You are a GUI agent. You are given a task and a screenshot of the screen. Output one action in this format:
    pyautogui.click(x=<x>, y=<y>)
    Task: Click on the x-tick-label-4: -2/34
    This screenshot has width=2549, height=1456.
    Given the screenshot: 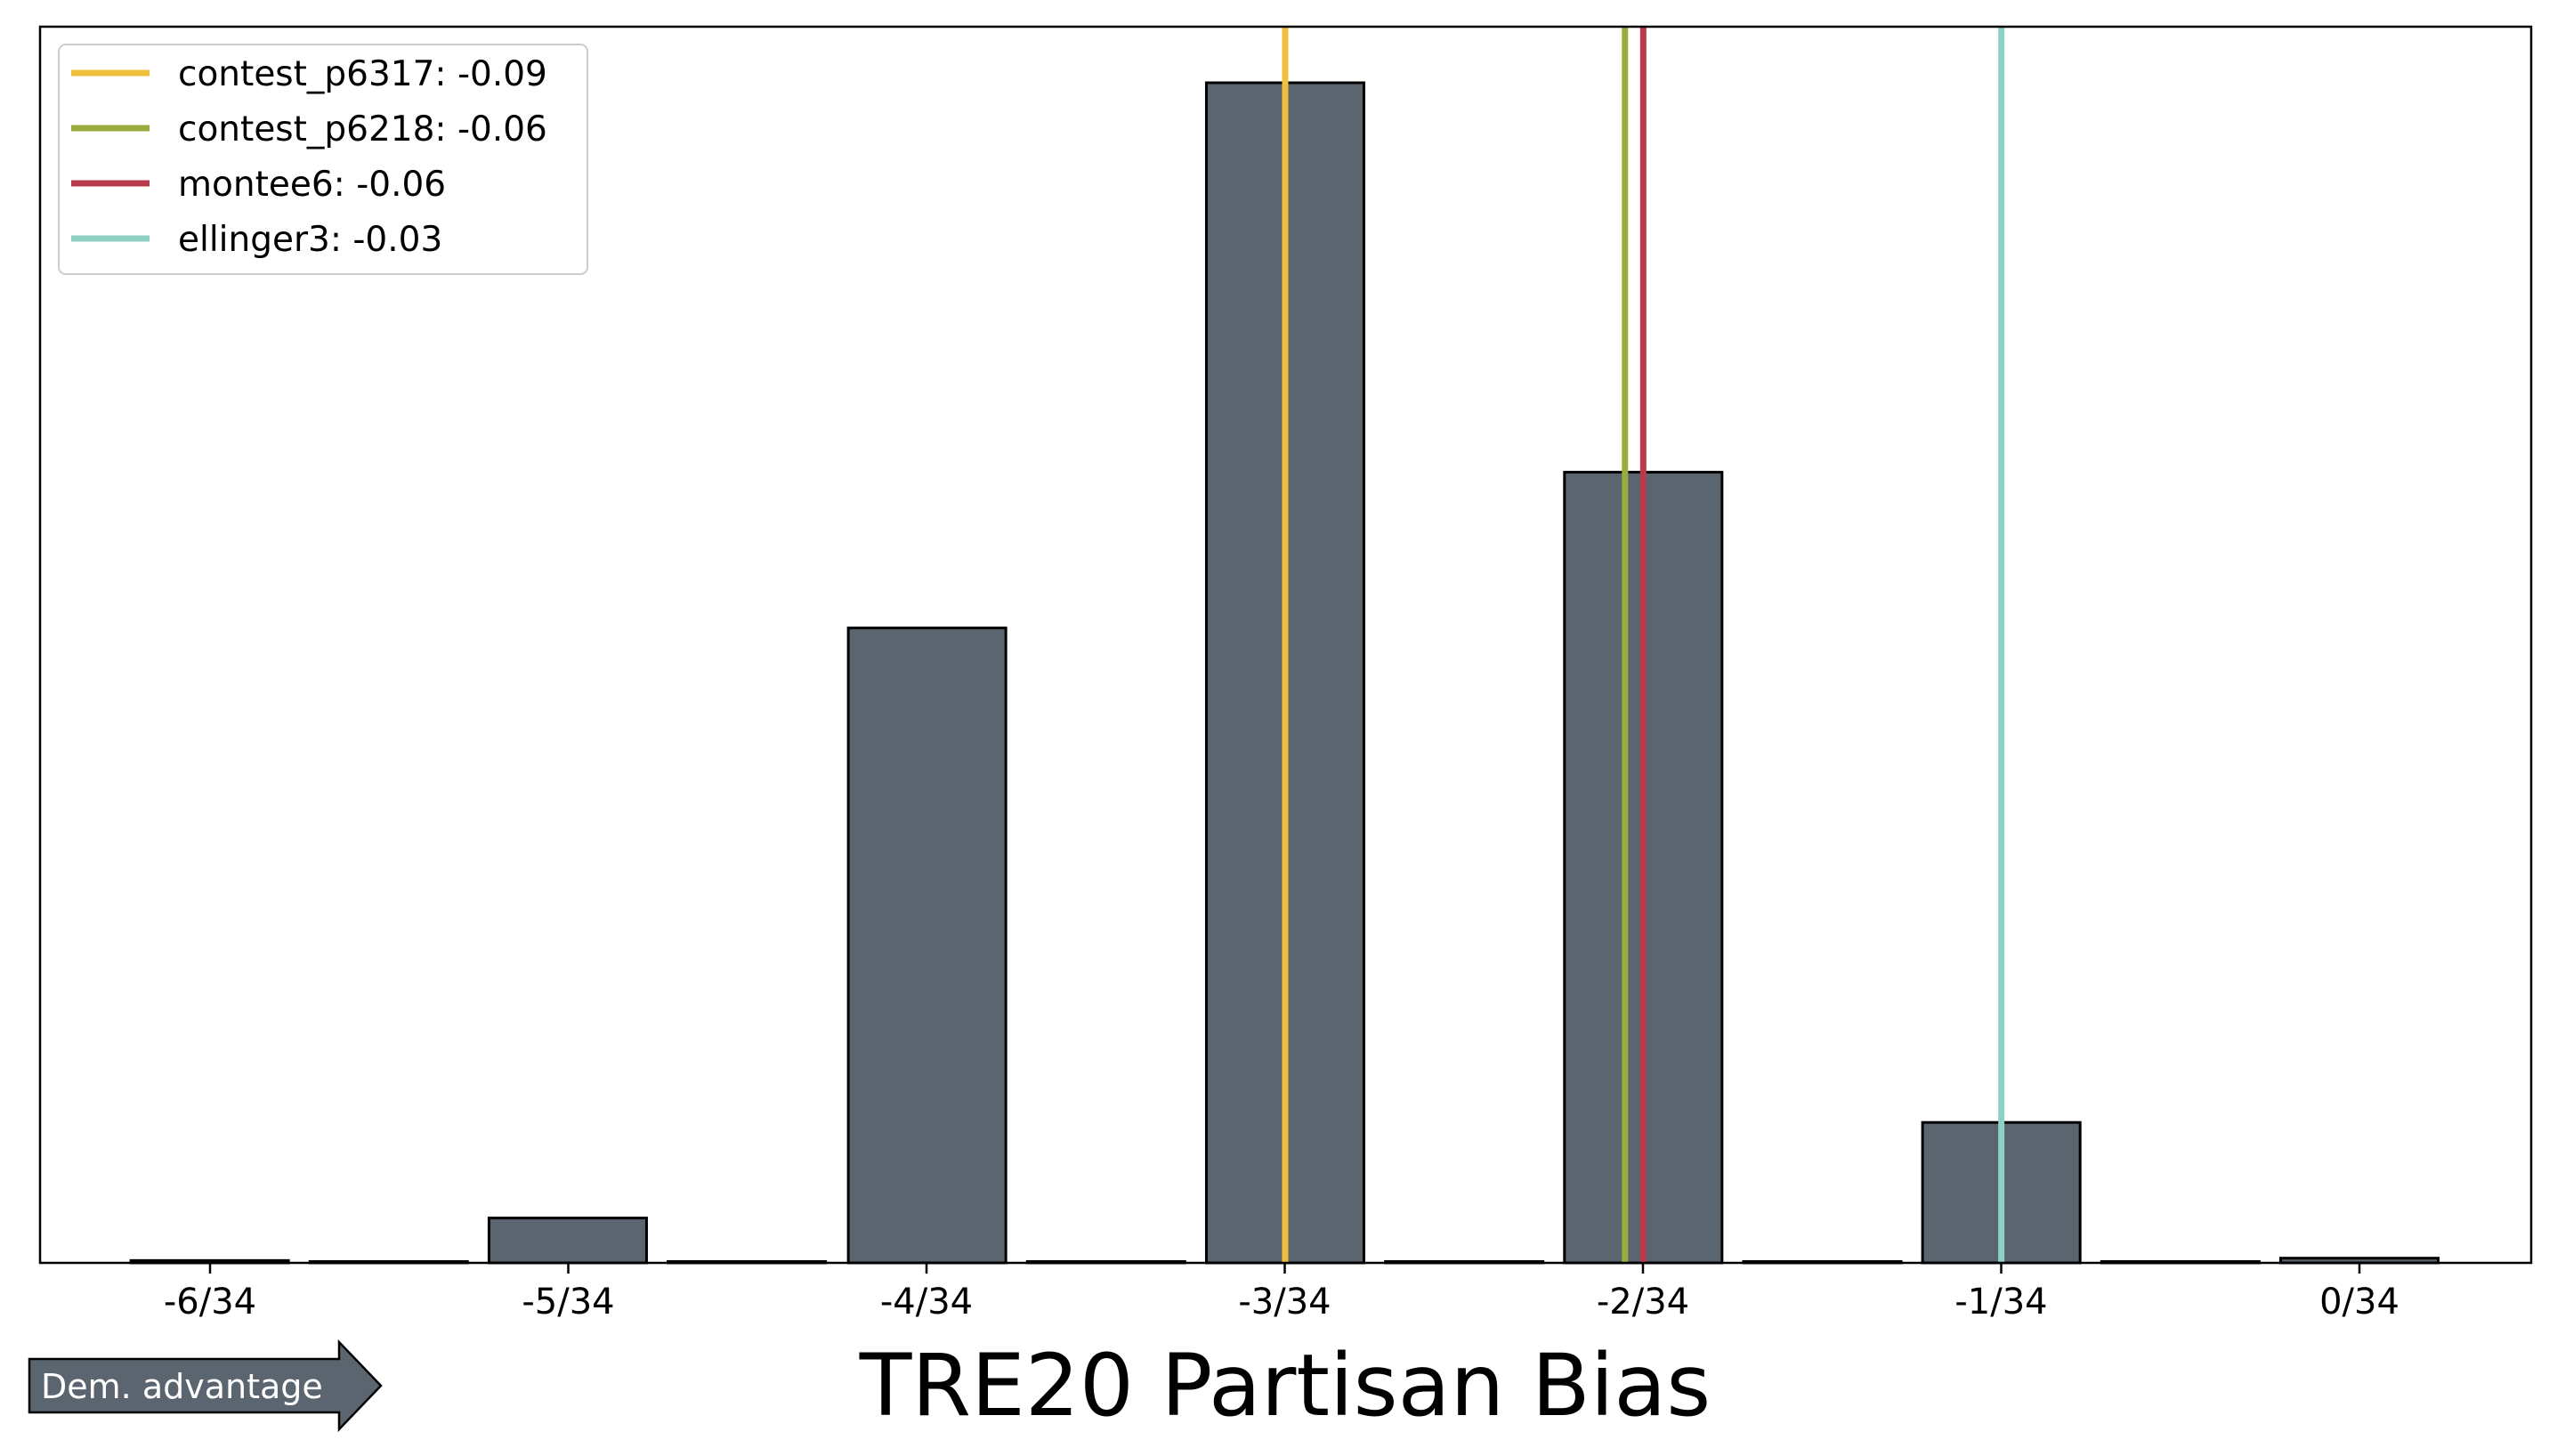 What is the action you would take?
    pyautogui.click(x=1643, y=1302)
    